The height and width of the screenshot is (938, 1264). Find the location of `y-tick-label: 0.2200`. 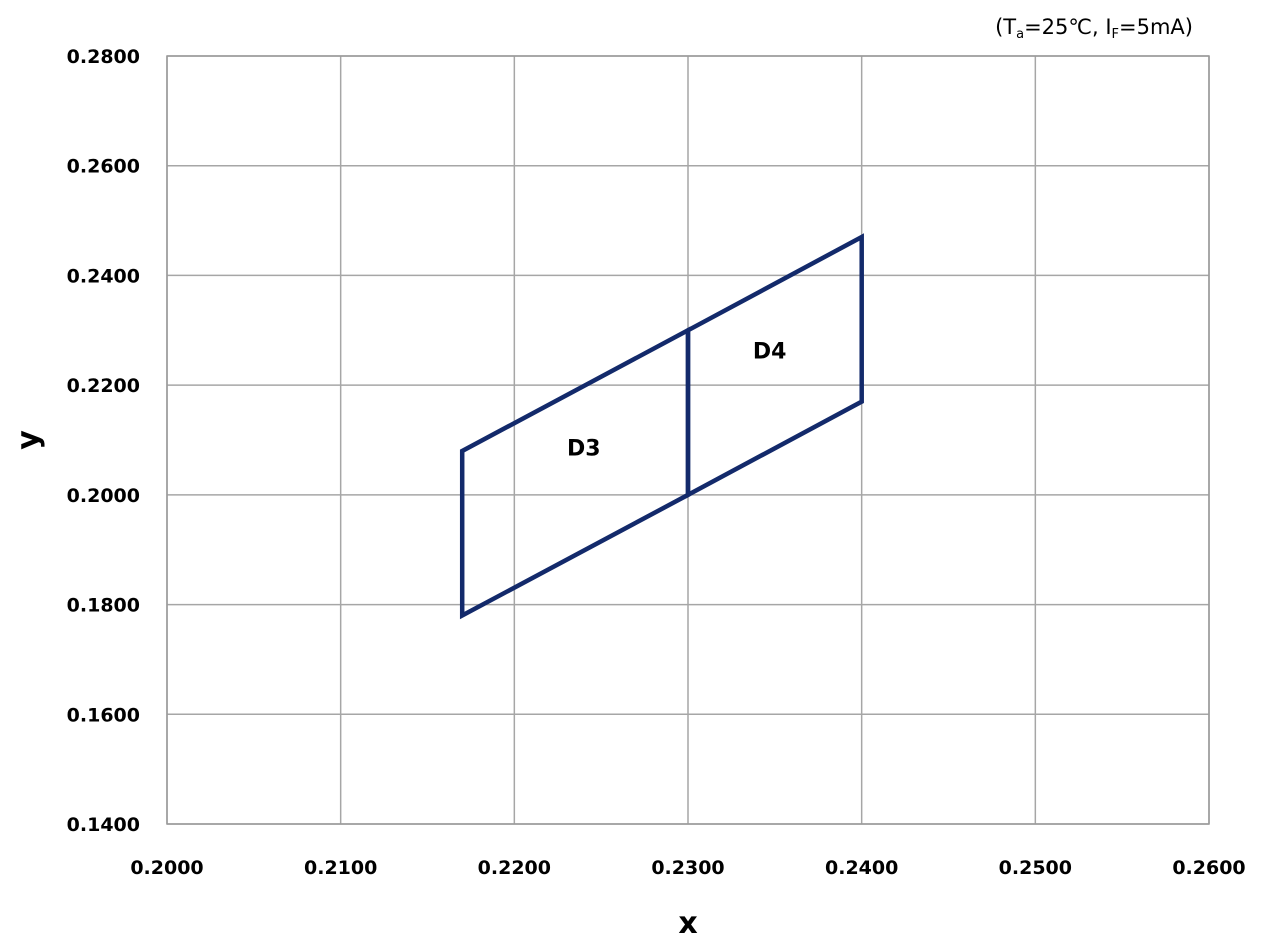

y-tick-label: 0.2200 is located at coordinates (103, 386).